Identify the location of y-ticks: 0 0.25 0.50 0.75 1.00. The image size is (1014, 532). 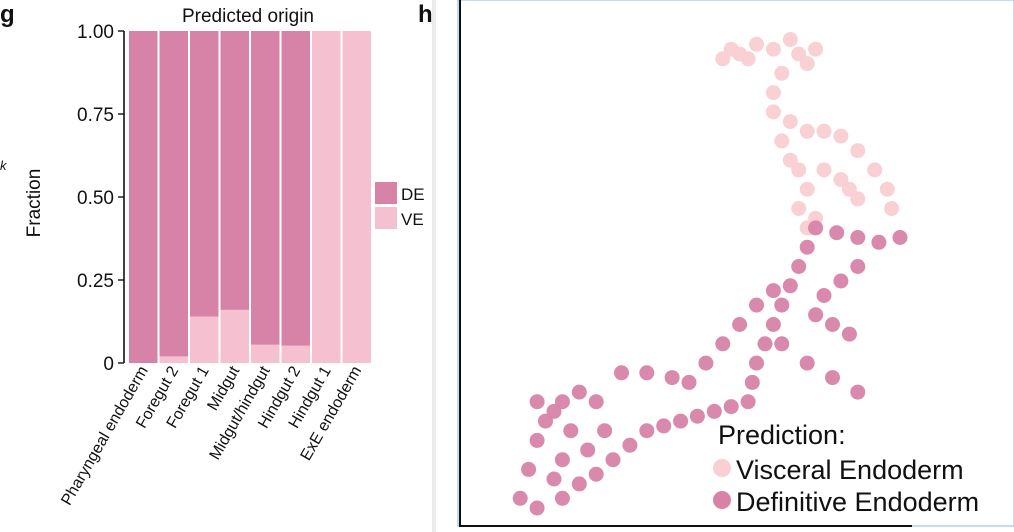
(100, 198).